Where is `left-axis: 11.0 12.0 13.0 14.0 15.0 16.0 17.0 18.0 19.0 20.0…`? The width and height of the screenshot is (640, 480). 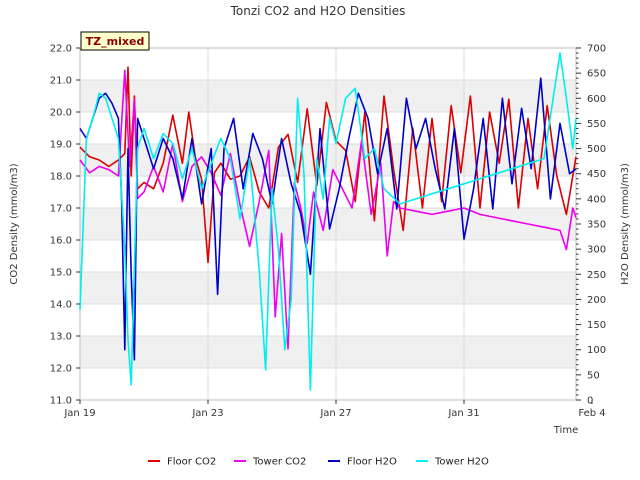 left-axis: 11.0 12.0 13.0 14.0 15.0 16.0 17.0 18.0 19.0 20.0… is located at coordinates (65, 225).